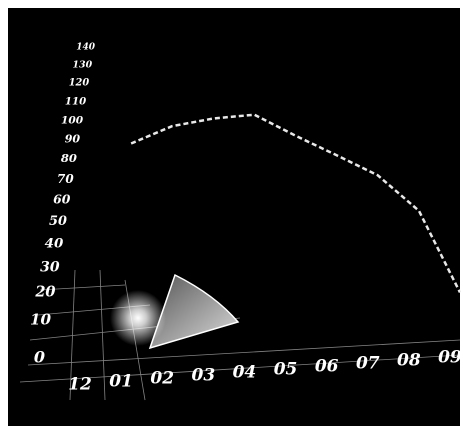  What do you see at coordinates (41, 319) in the screenshot?
I see `y-tick-label: 10` at bounding box center [41, 319].